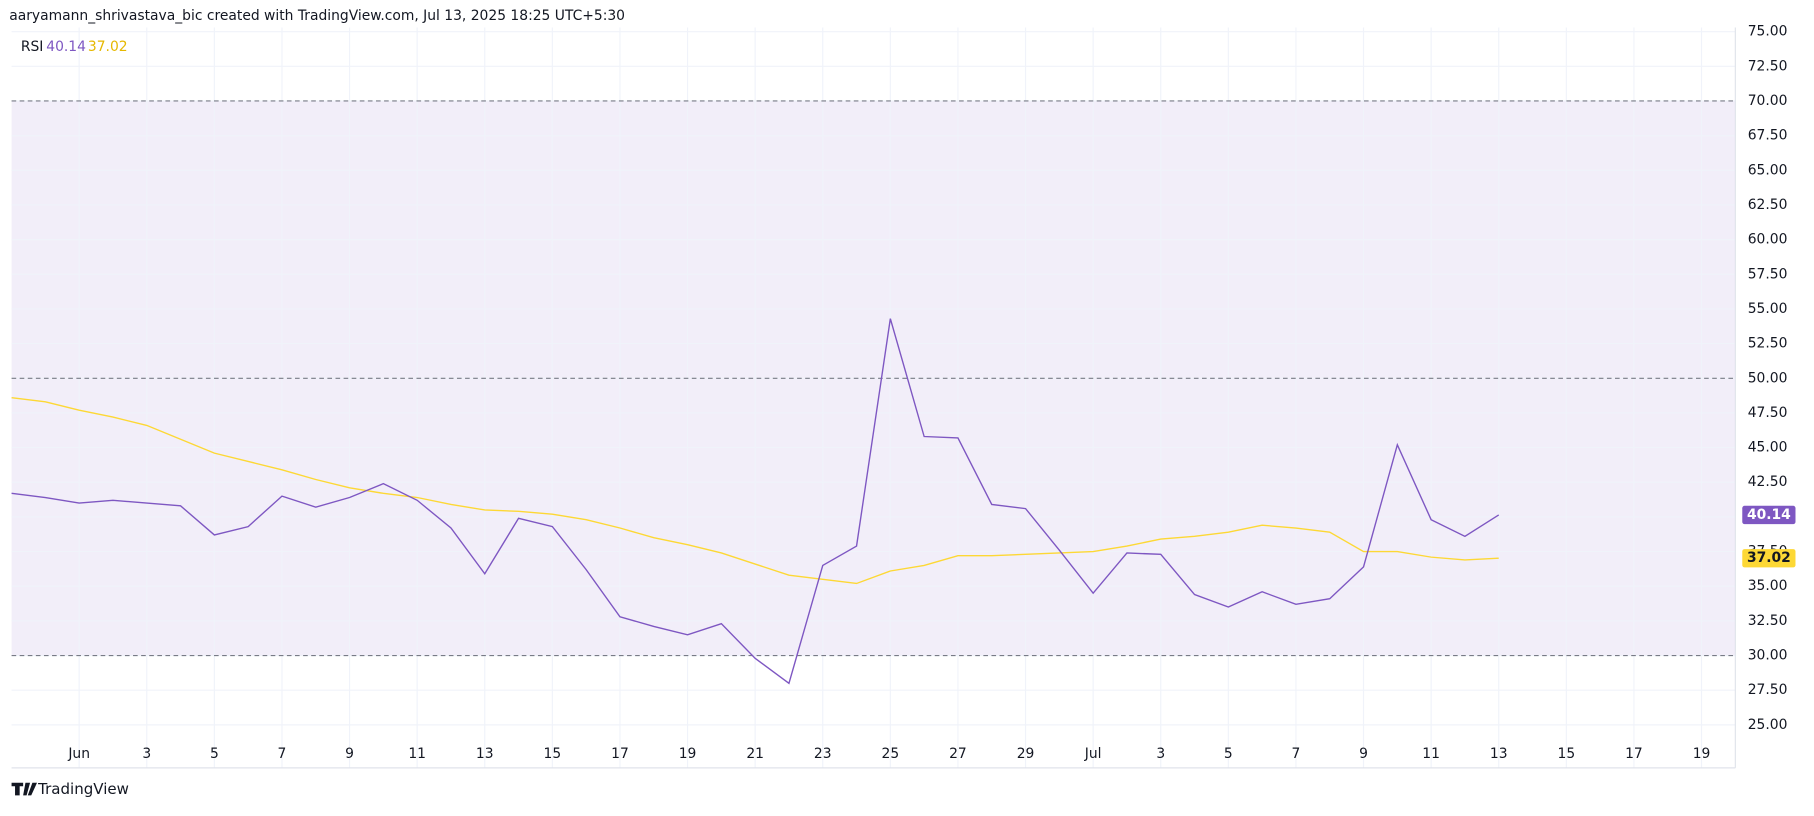 This screenshot has width=1814, height=816. Describe the element at coordinates (1768, 378) in the screenshot. I see `y-tick-label: 50.00` at that location.